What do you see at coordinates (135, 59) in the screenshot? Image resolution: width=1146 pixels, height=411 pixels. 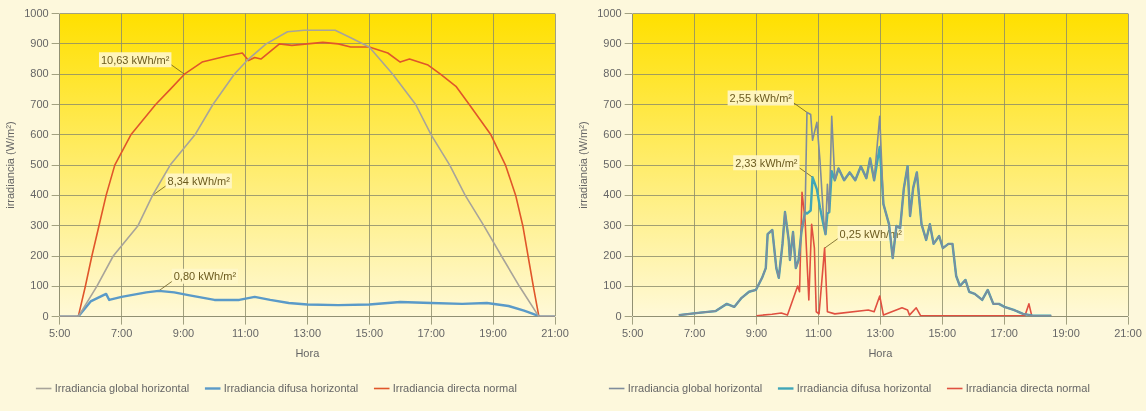 I see `annotation: 10,63 kWh/m²` at bounding box center [135, 59].